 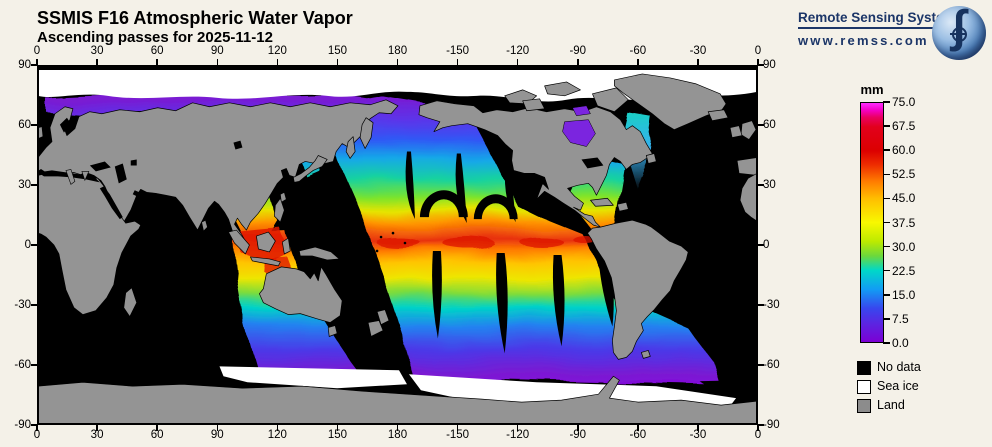 I want to click on y-axis-tick-label: 60, so click(x=24, y=125).